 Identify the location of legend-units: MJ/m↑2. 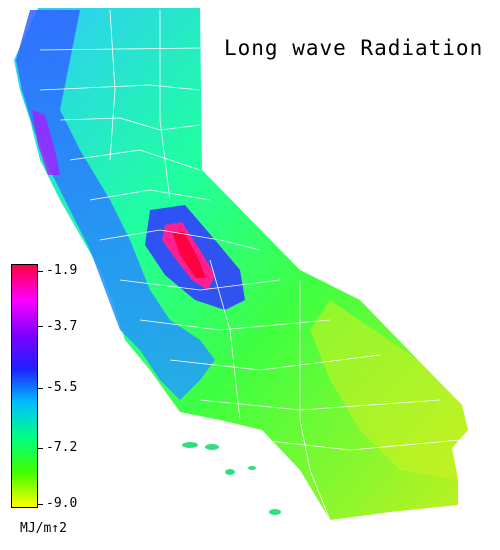
(43, 528).